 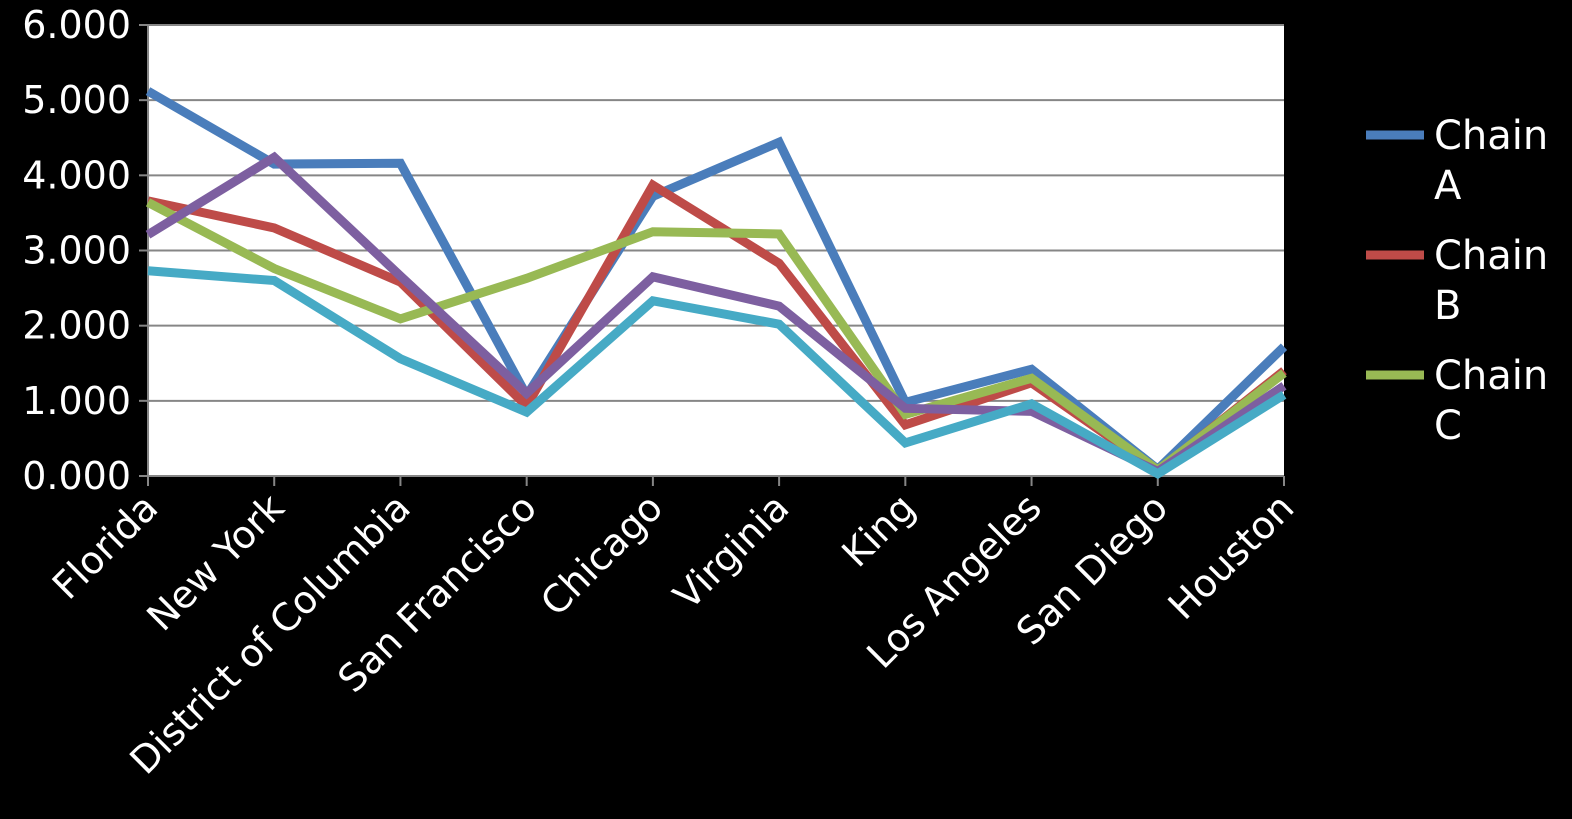 What do you see at coordinates (105, 546) in the screenshot?
I see `x-tick-label: Florida` at bounding box center [105, 546].